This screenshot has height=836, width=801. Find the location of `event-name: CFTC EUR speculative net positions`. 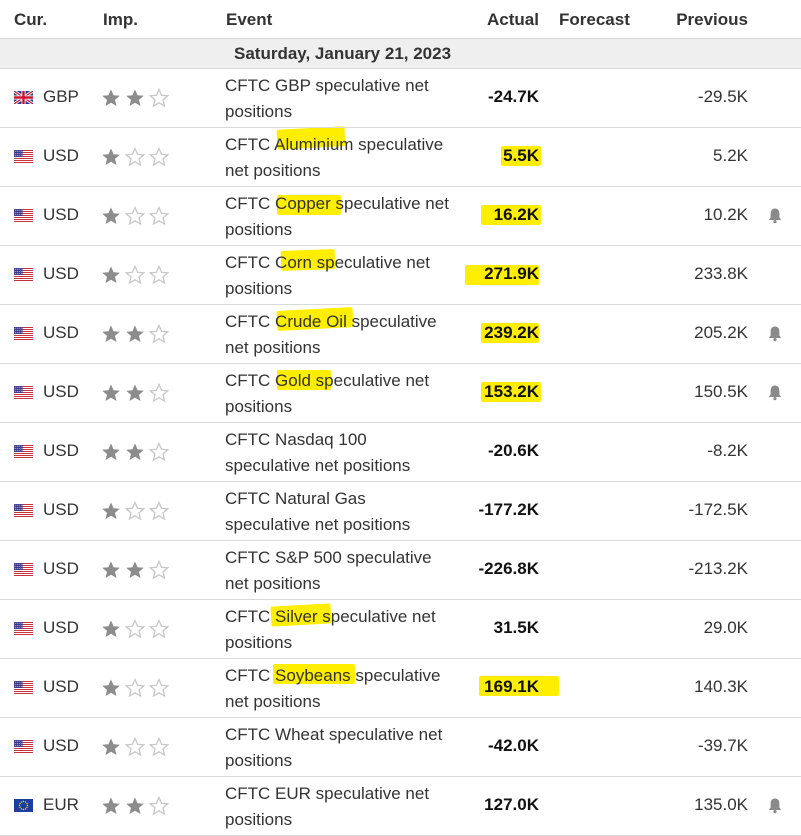

event-name: CFTC EUR speculative net positions is located at coordinates (347, 807).